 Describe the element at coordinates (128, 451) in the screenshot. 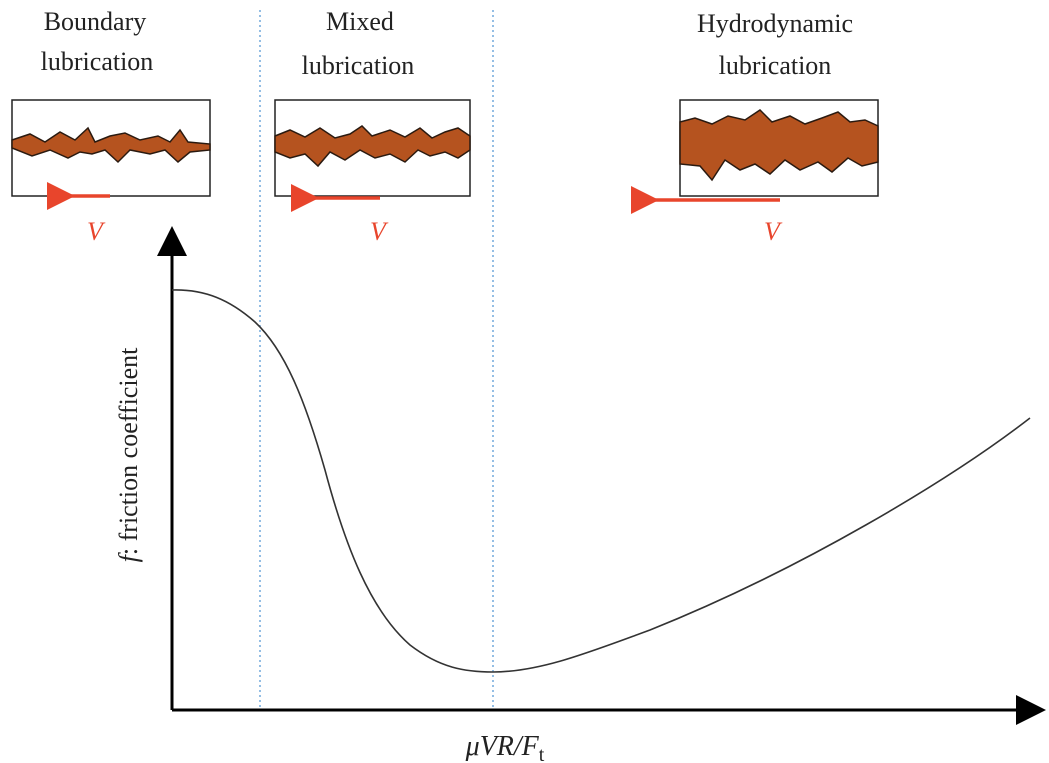

I see `y-axis-text: : friction coefficient` at that location.